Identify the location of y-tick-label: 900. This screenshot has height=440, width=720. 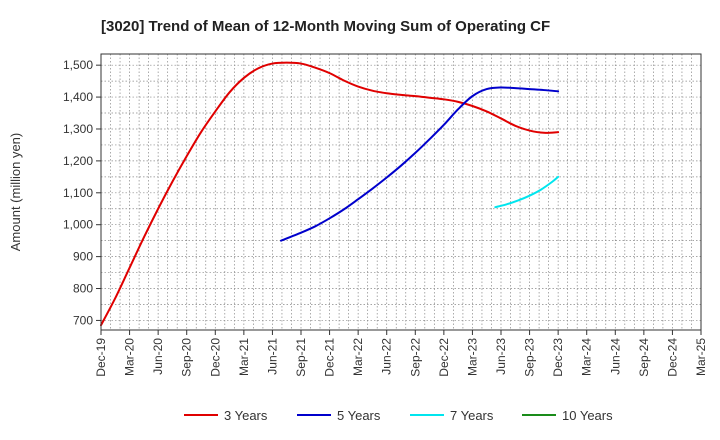
(83, 257).